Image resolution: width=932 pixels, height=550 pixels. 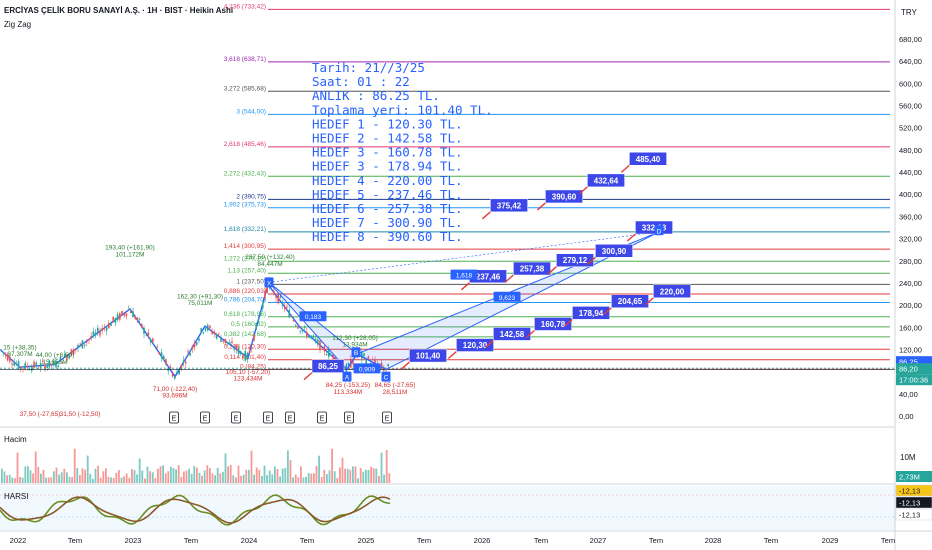 I want to click on fib-label: 2,272 (432,43), so click(x=245, y=173).